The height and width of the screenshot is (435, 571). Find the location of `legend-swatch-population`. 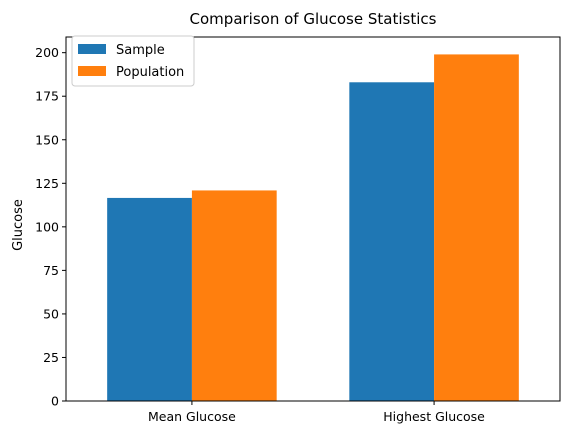

legend-swatch-population is located at coordinates (92, 71).